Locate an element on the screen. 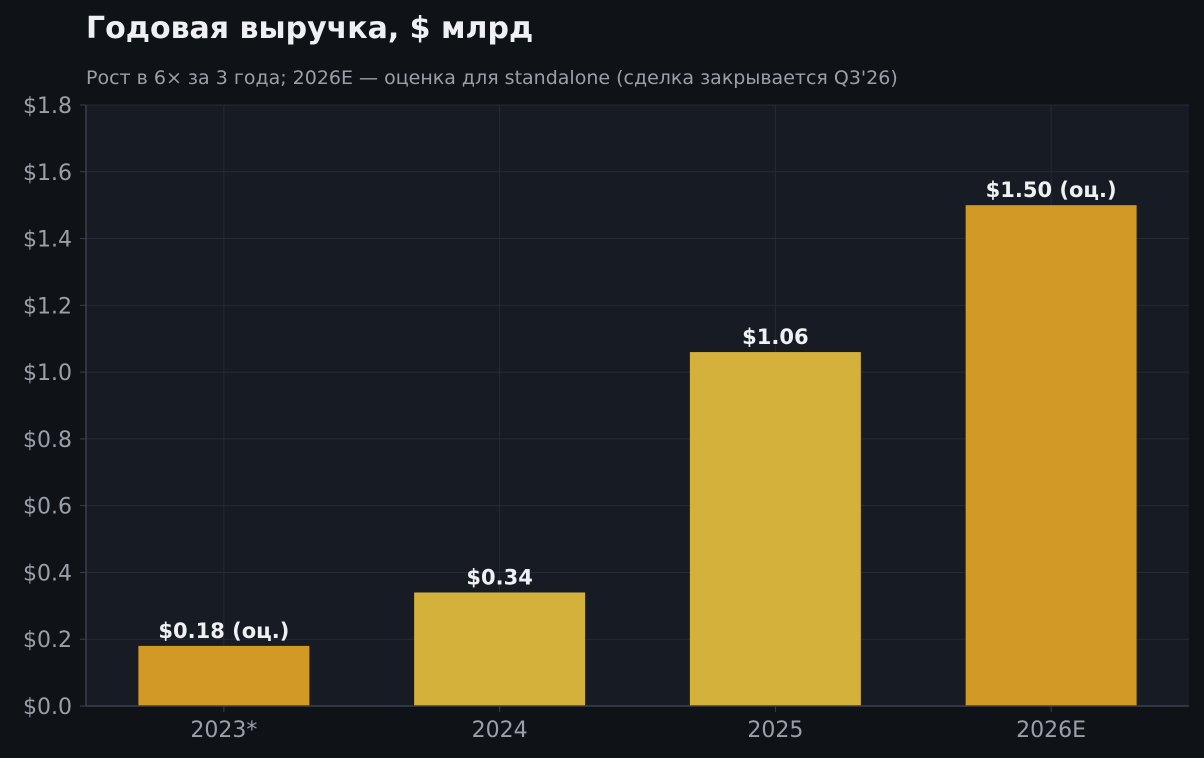  y-tick-label: $0.4 is located at coordinates (47, 573).